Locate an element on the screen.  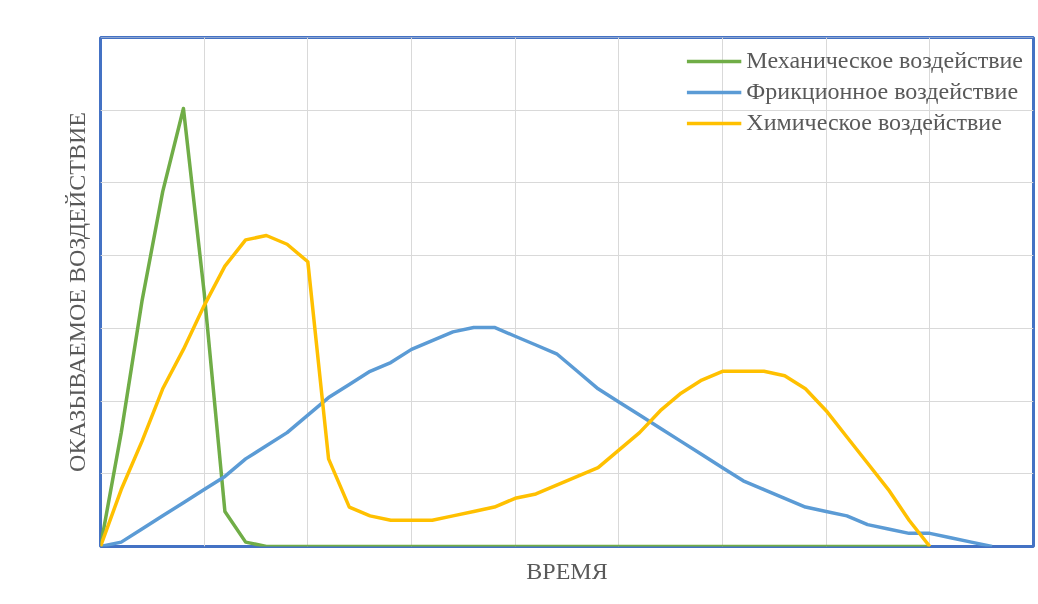
y-axis-title: ОКАЗЫВАЕМОЕ ВОЗДЕЙСТВИЕ is located at coordinates (76, 292).